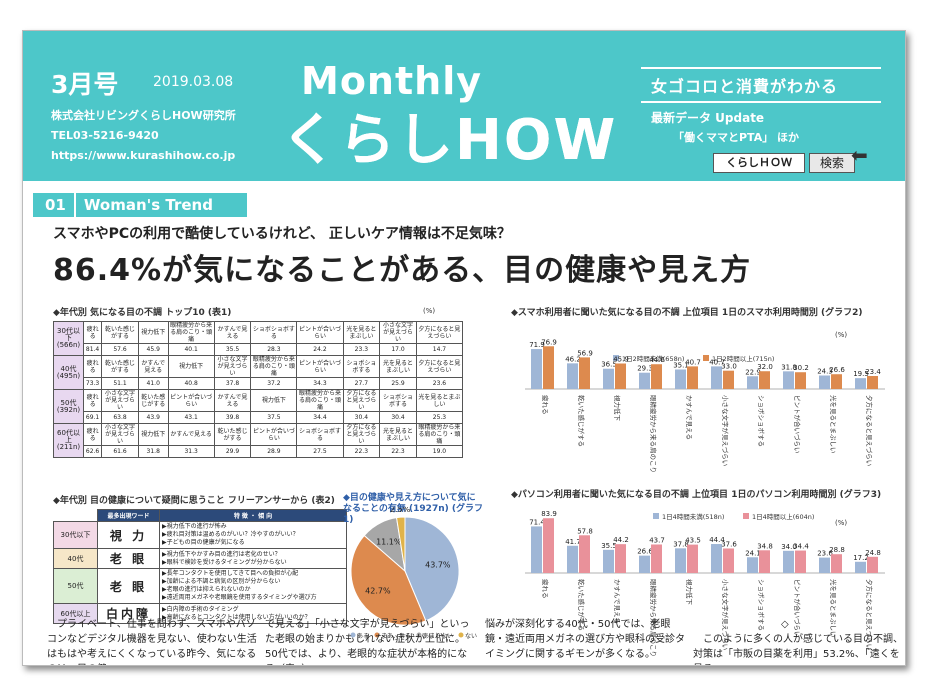 The width and height of the screenshot is (929, 697). I want to click on table1-value-cell: 22.3, so click(361, 451).